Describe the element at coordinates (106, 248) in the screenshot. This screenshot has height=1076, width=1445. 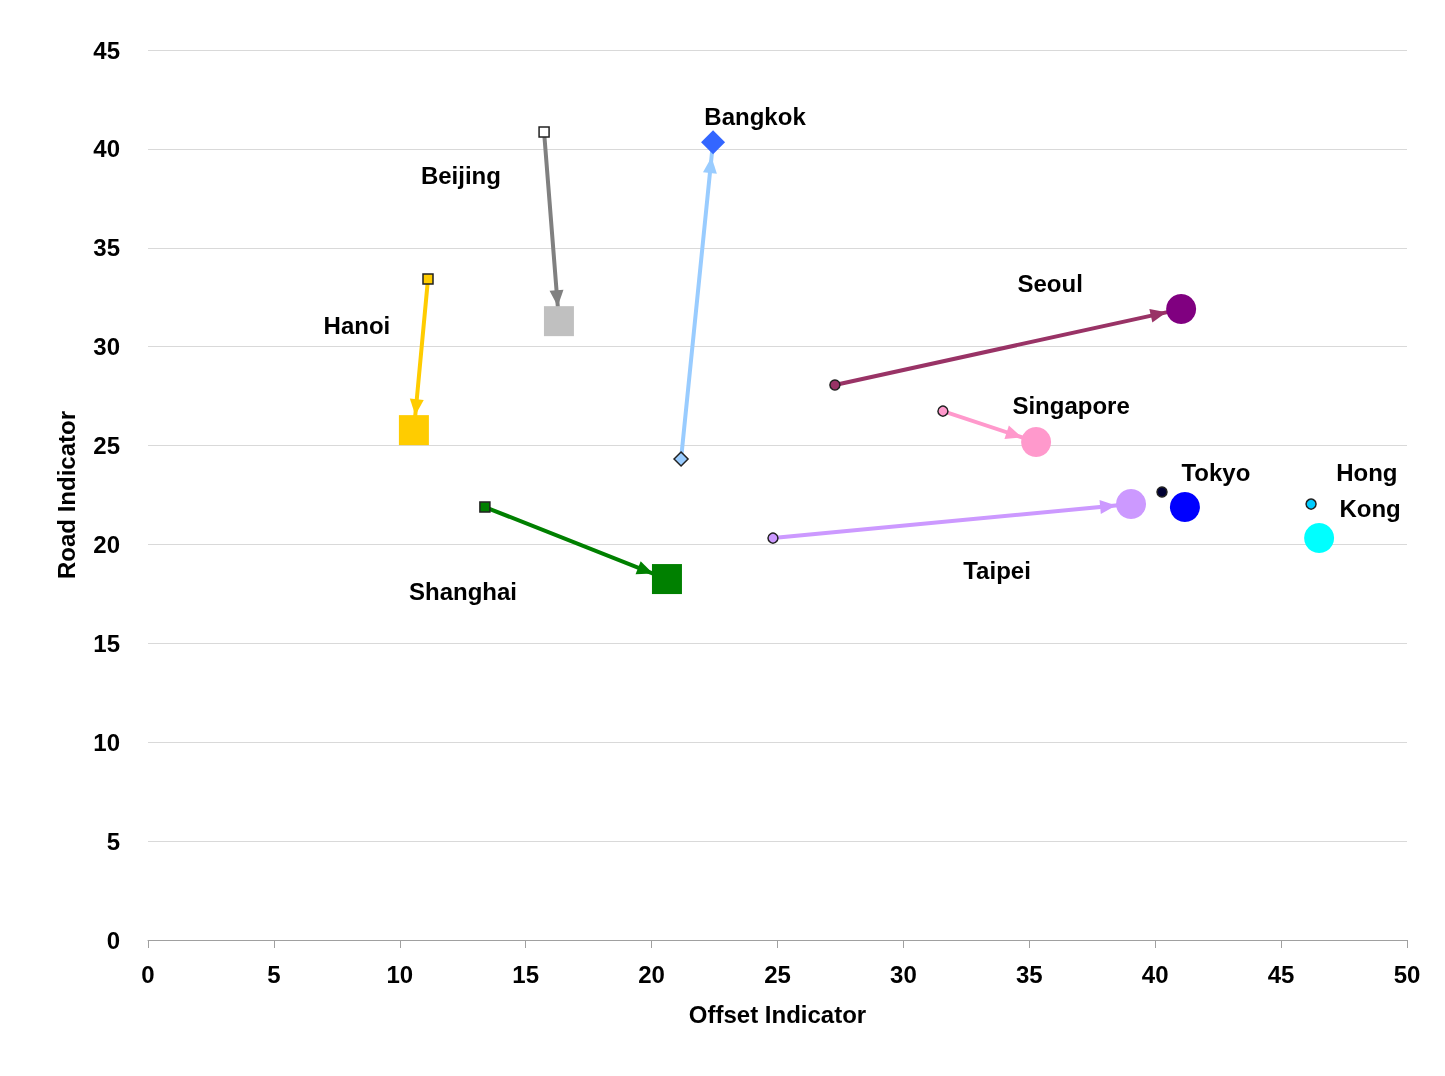
I see `y-tick-label: 35` at that location.